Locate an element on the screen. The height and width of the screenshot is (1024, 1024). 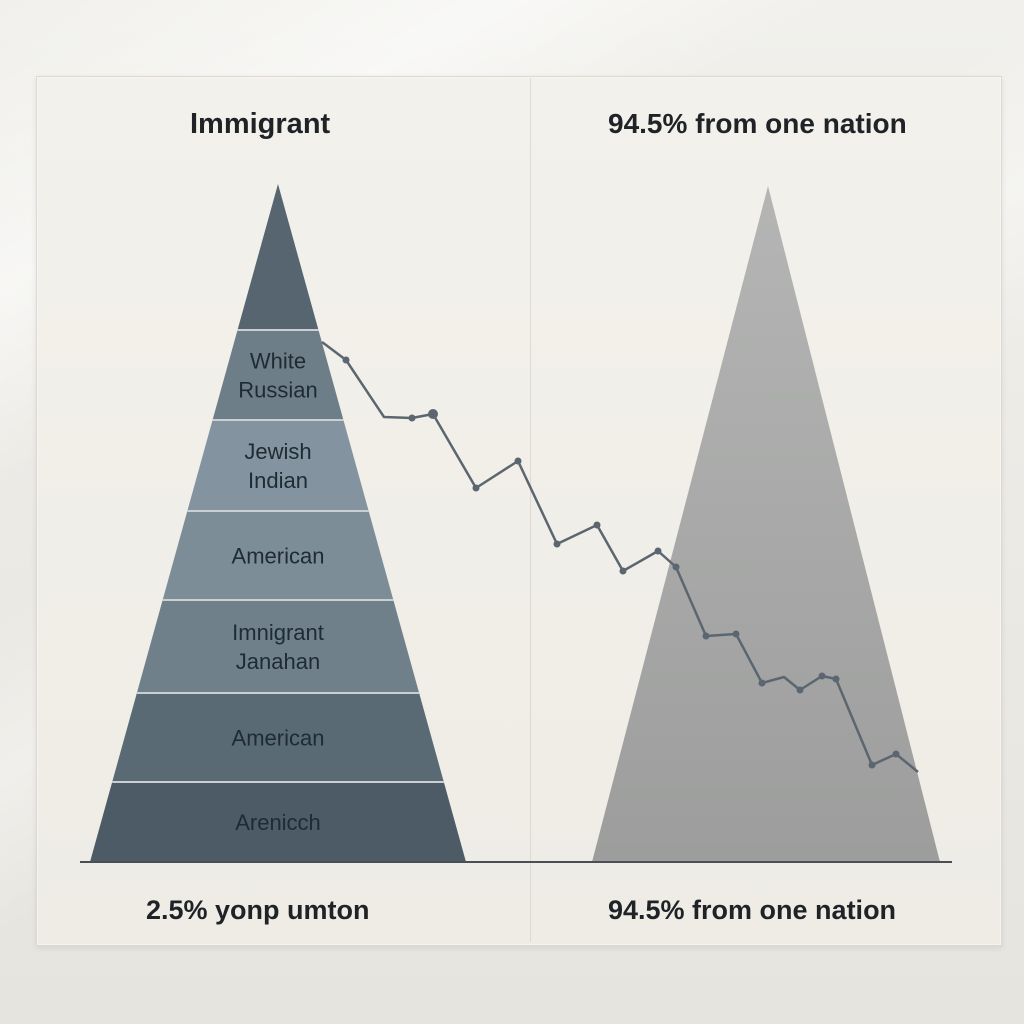
left-caption: 2.5% yonp umton is located at coordinates (258, 910).